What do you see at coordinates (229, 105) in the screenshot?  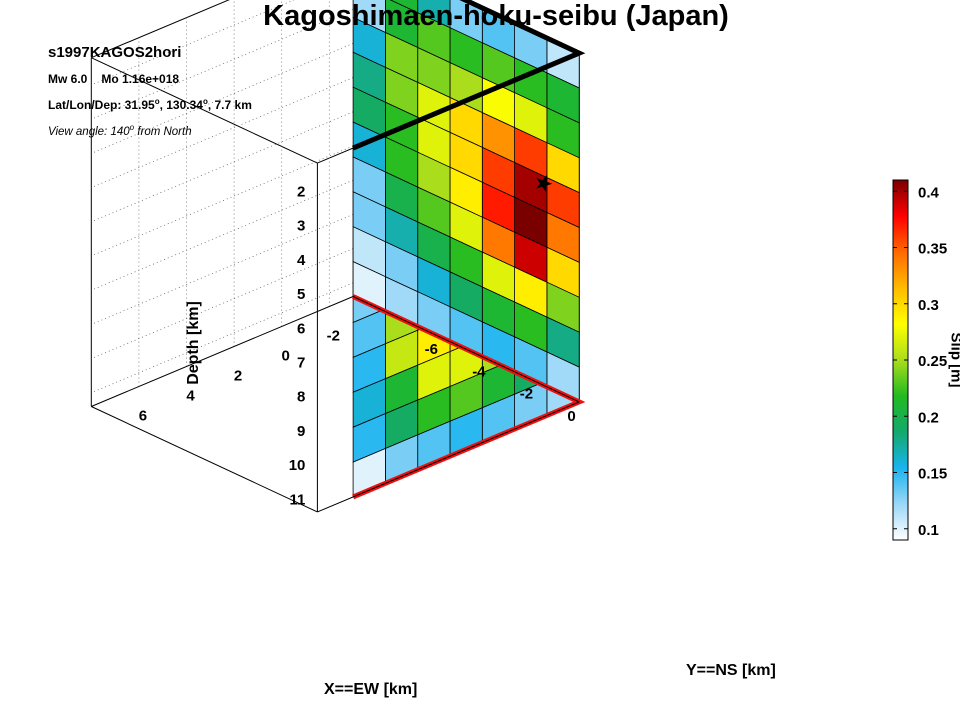 I see `depth-text: , 7.7 km` at bounding box center [229, 105].